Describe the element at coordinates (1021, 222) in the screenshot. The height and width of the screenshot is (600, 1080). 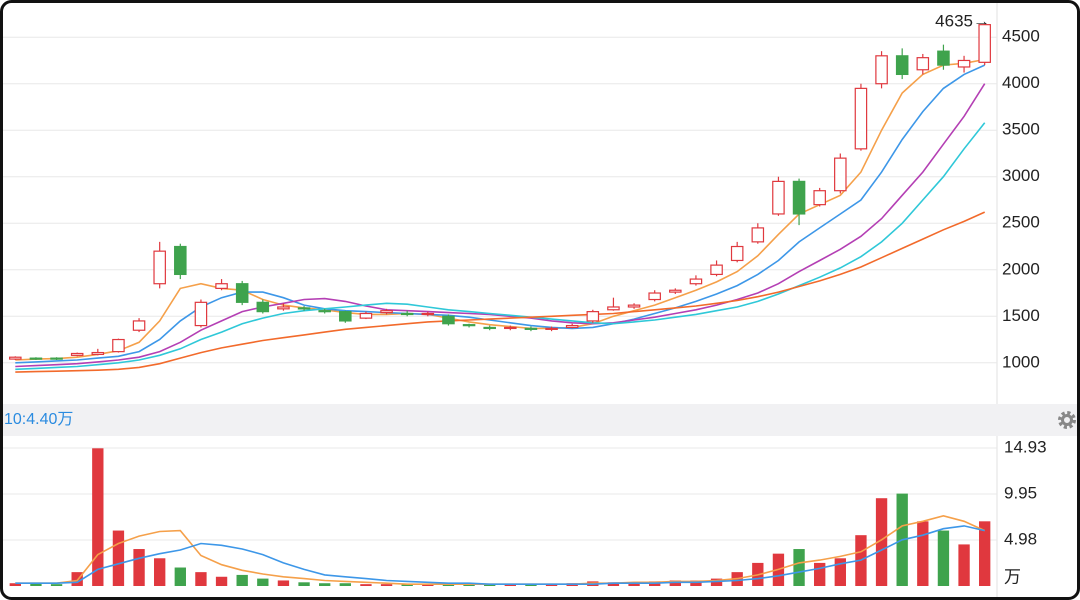
I see `y-tick-label: 2500` at that location.